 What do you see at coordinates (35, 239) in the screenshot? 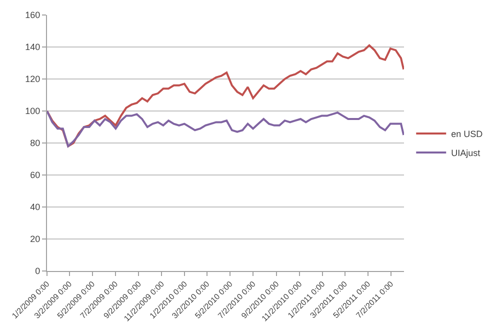
I see `y-tick-label: 20` at bounding box center [35, 239].